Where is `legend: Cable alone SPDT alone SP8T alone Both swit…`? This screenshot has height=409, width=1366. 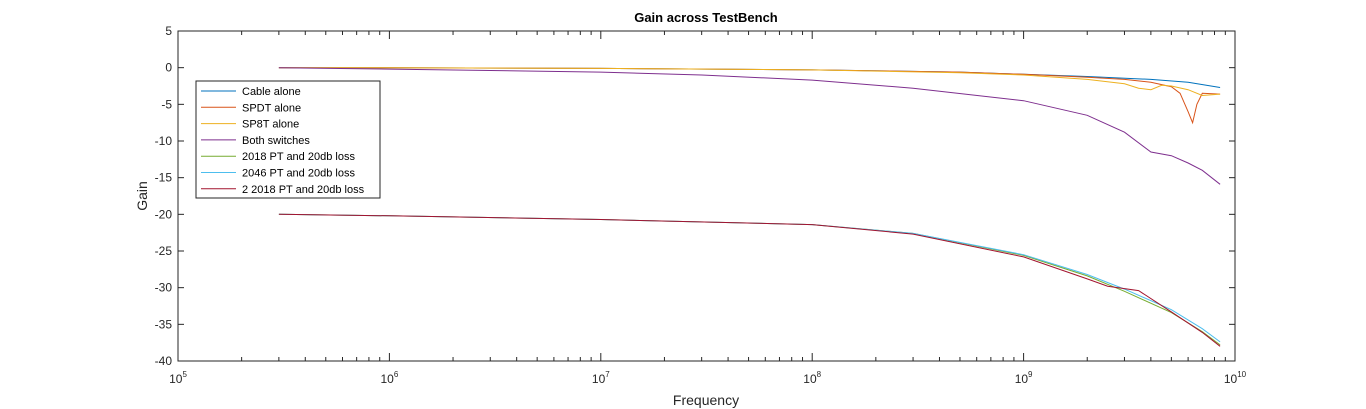
legend: Cable alone SPDT alone SP8T alone Both swit… is located at coordinates (288, 139).